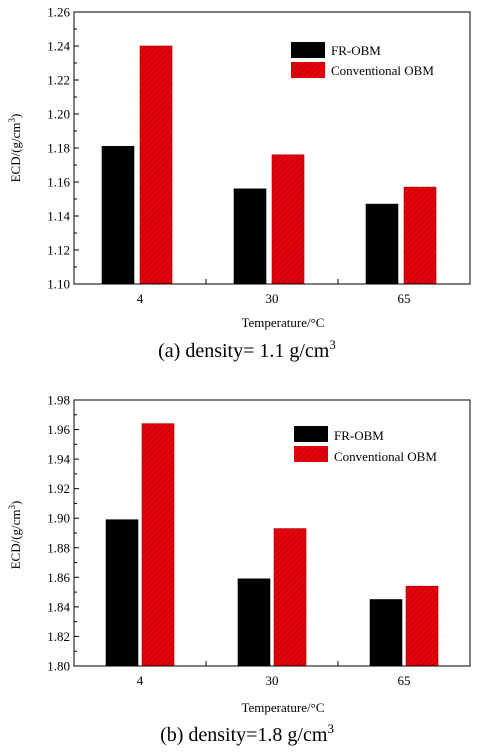 The height and width of the screenshot is (756, 493). I want to click on chart-a-y-tick-label: 1.24, so click(58, 46).